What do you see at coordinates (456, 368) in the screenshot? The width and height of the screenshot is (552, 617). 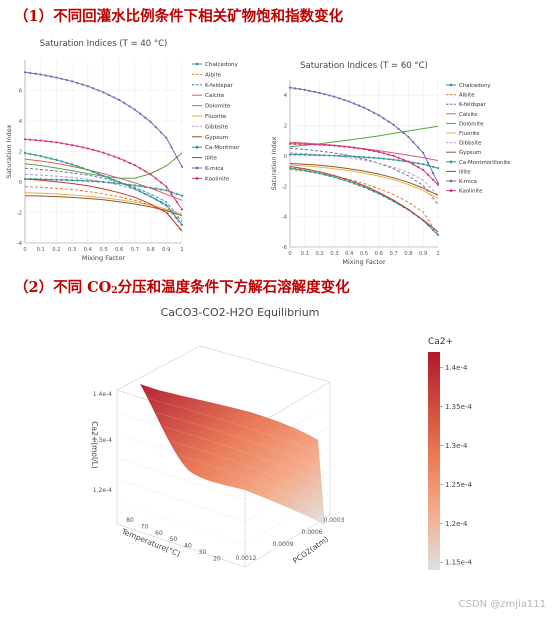 I see `colorbar-tick-label: 1.4e-4` at bounding box center [456, 368].